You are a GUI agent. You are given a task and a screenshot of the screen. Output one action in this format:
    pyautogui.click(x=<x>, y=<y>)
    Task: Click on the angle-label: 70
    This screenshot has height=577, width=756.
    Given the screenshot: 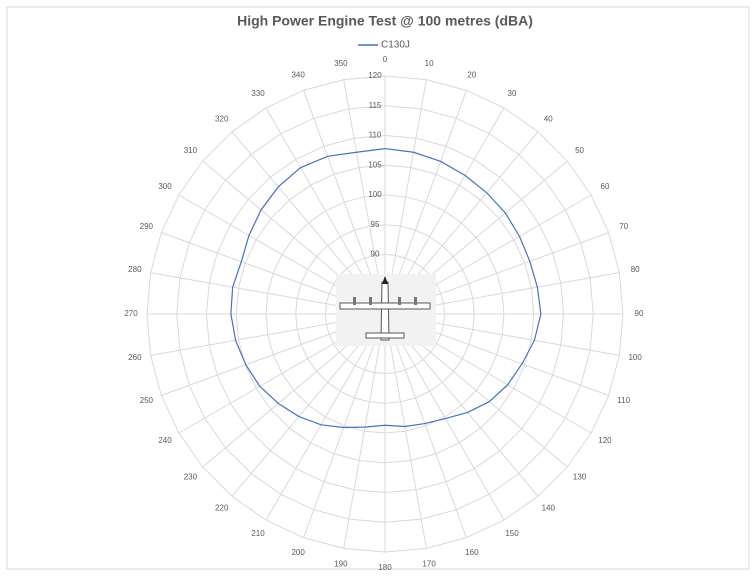 What is the action you would take?
    pyautogui.click(x=623, y=226)
    